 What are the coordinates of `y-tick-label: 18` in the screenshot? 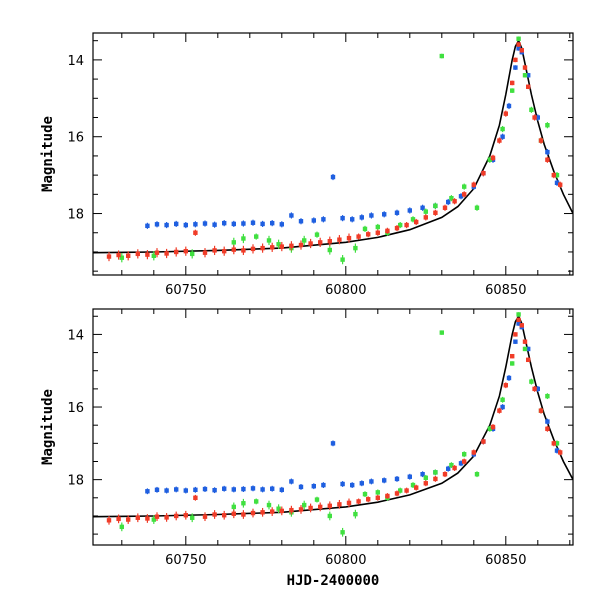 It's located at (75, 215).